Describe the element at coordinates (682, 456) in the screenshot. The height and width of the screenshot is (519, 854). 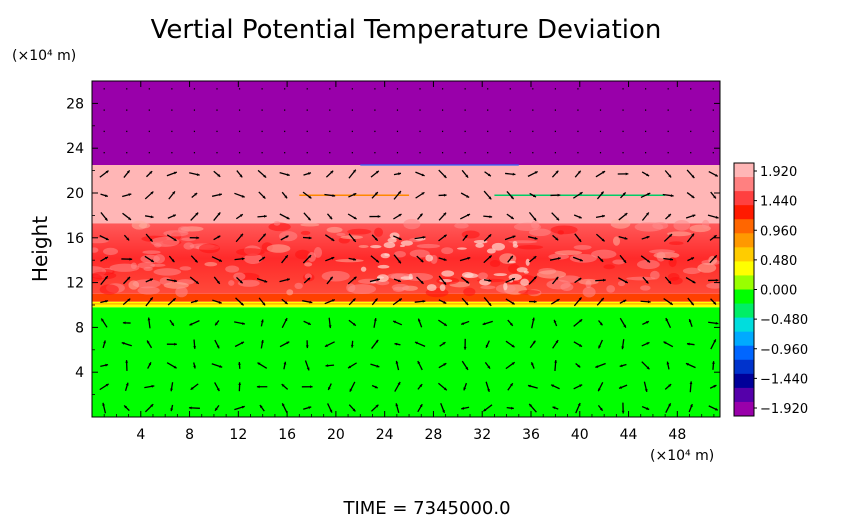
I see `x-axis-unit: (×10⁴ m)` at that location.